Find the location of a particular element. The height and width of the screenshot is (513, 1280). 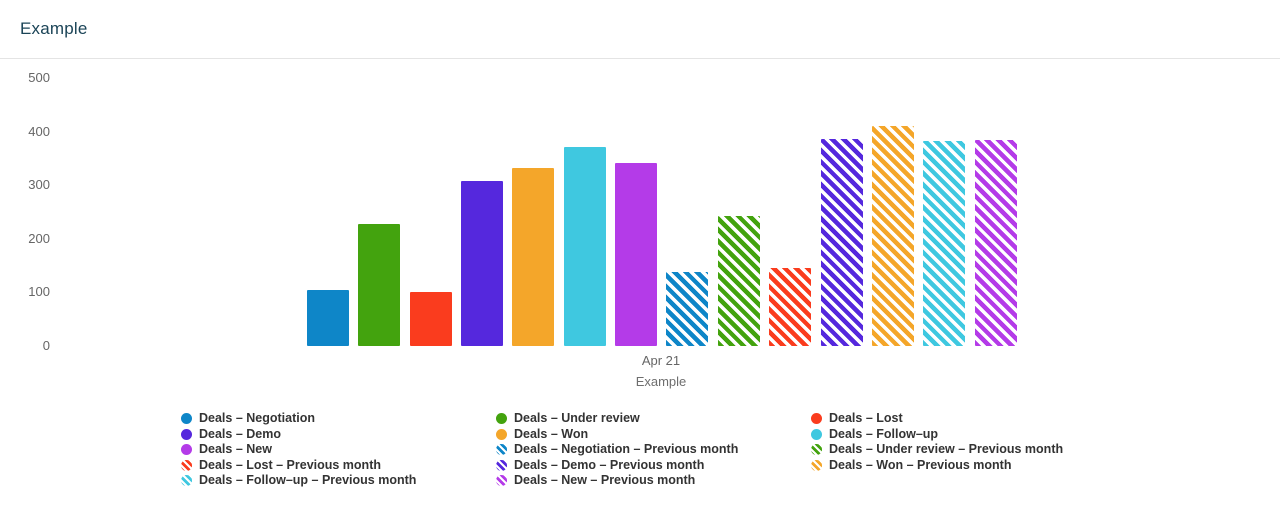

bar-deals-lost-previous-month is located at coordinates (790, 307).